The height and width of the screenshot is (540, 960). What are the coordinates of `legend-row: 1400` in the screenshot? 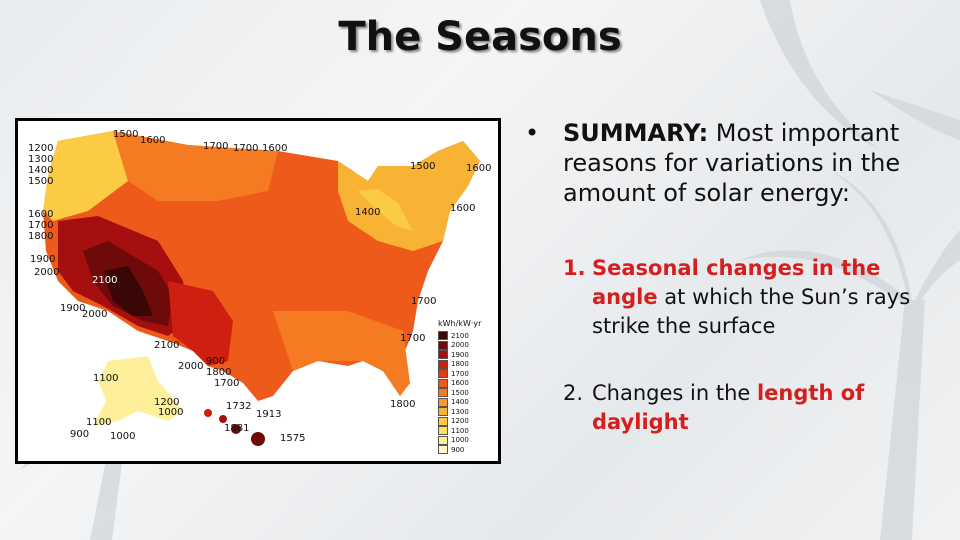 It's located at (453, 402).